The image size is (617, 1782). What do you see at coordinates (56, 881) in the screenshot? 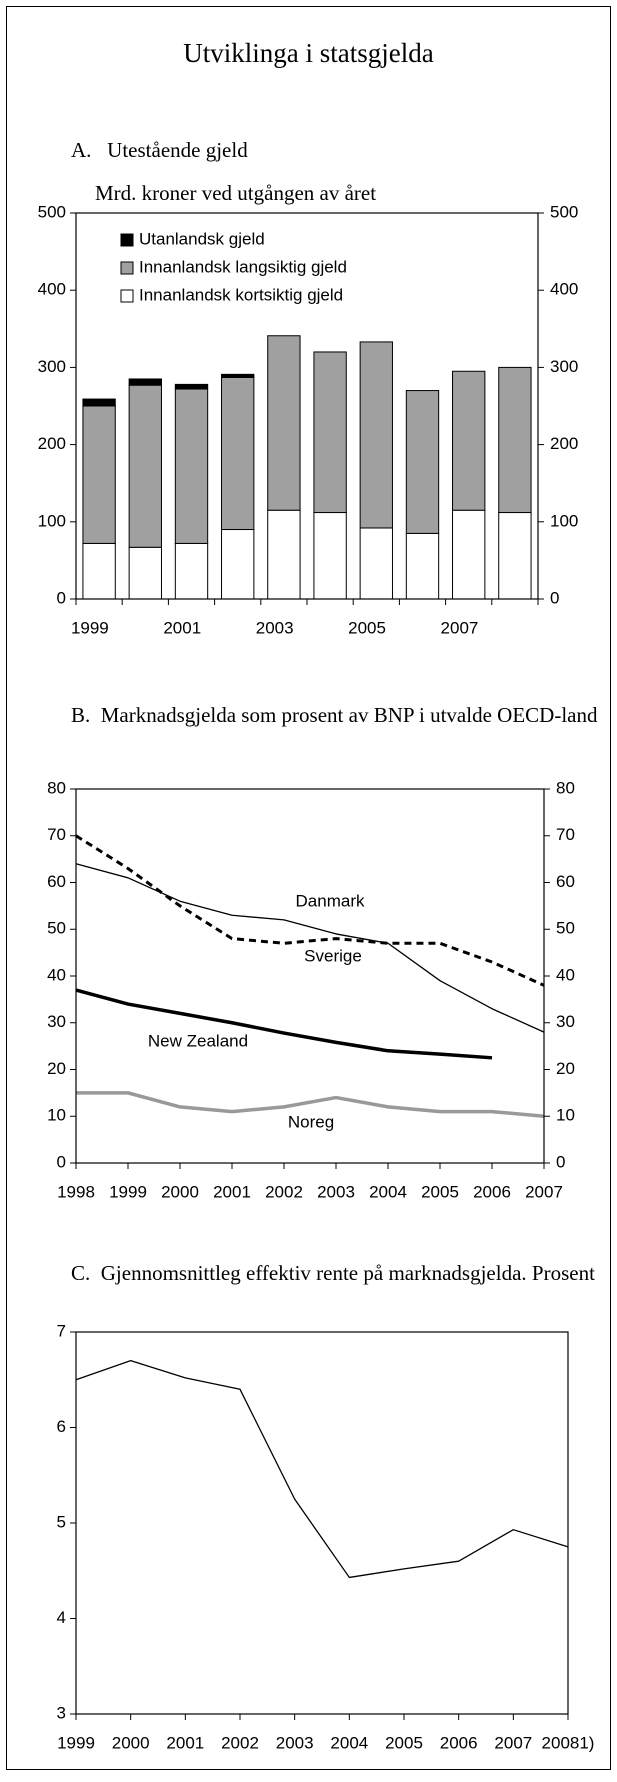
I see `y-tick-label: 60` at bounding box center [56, 881].